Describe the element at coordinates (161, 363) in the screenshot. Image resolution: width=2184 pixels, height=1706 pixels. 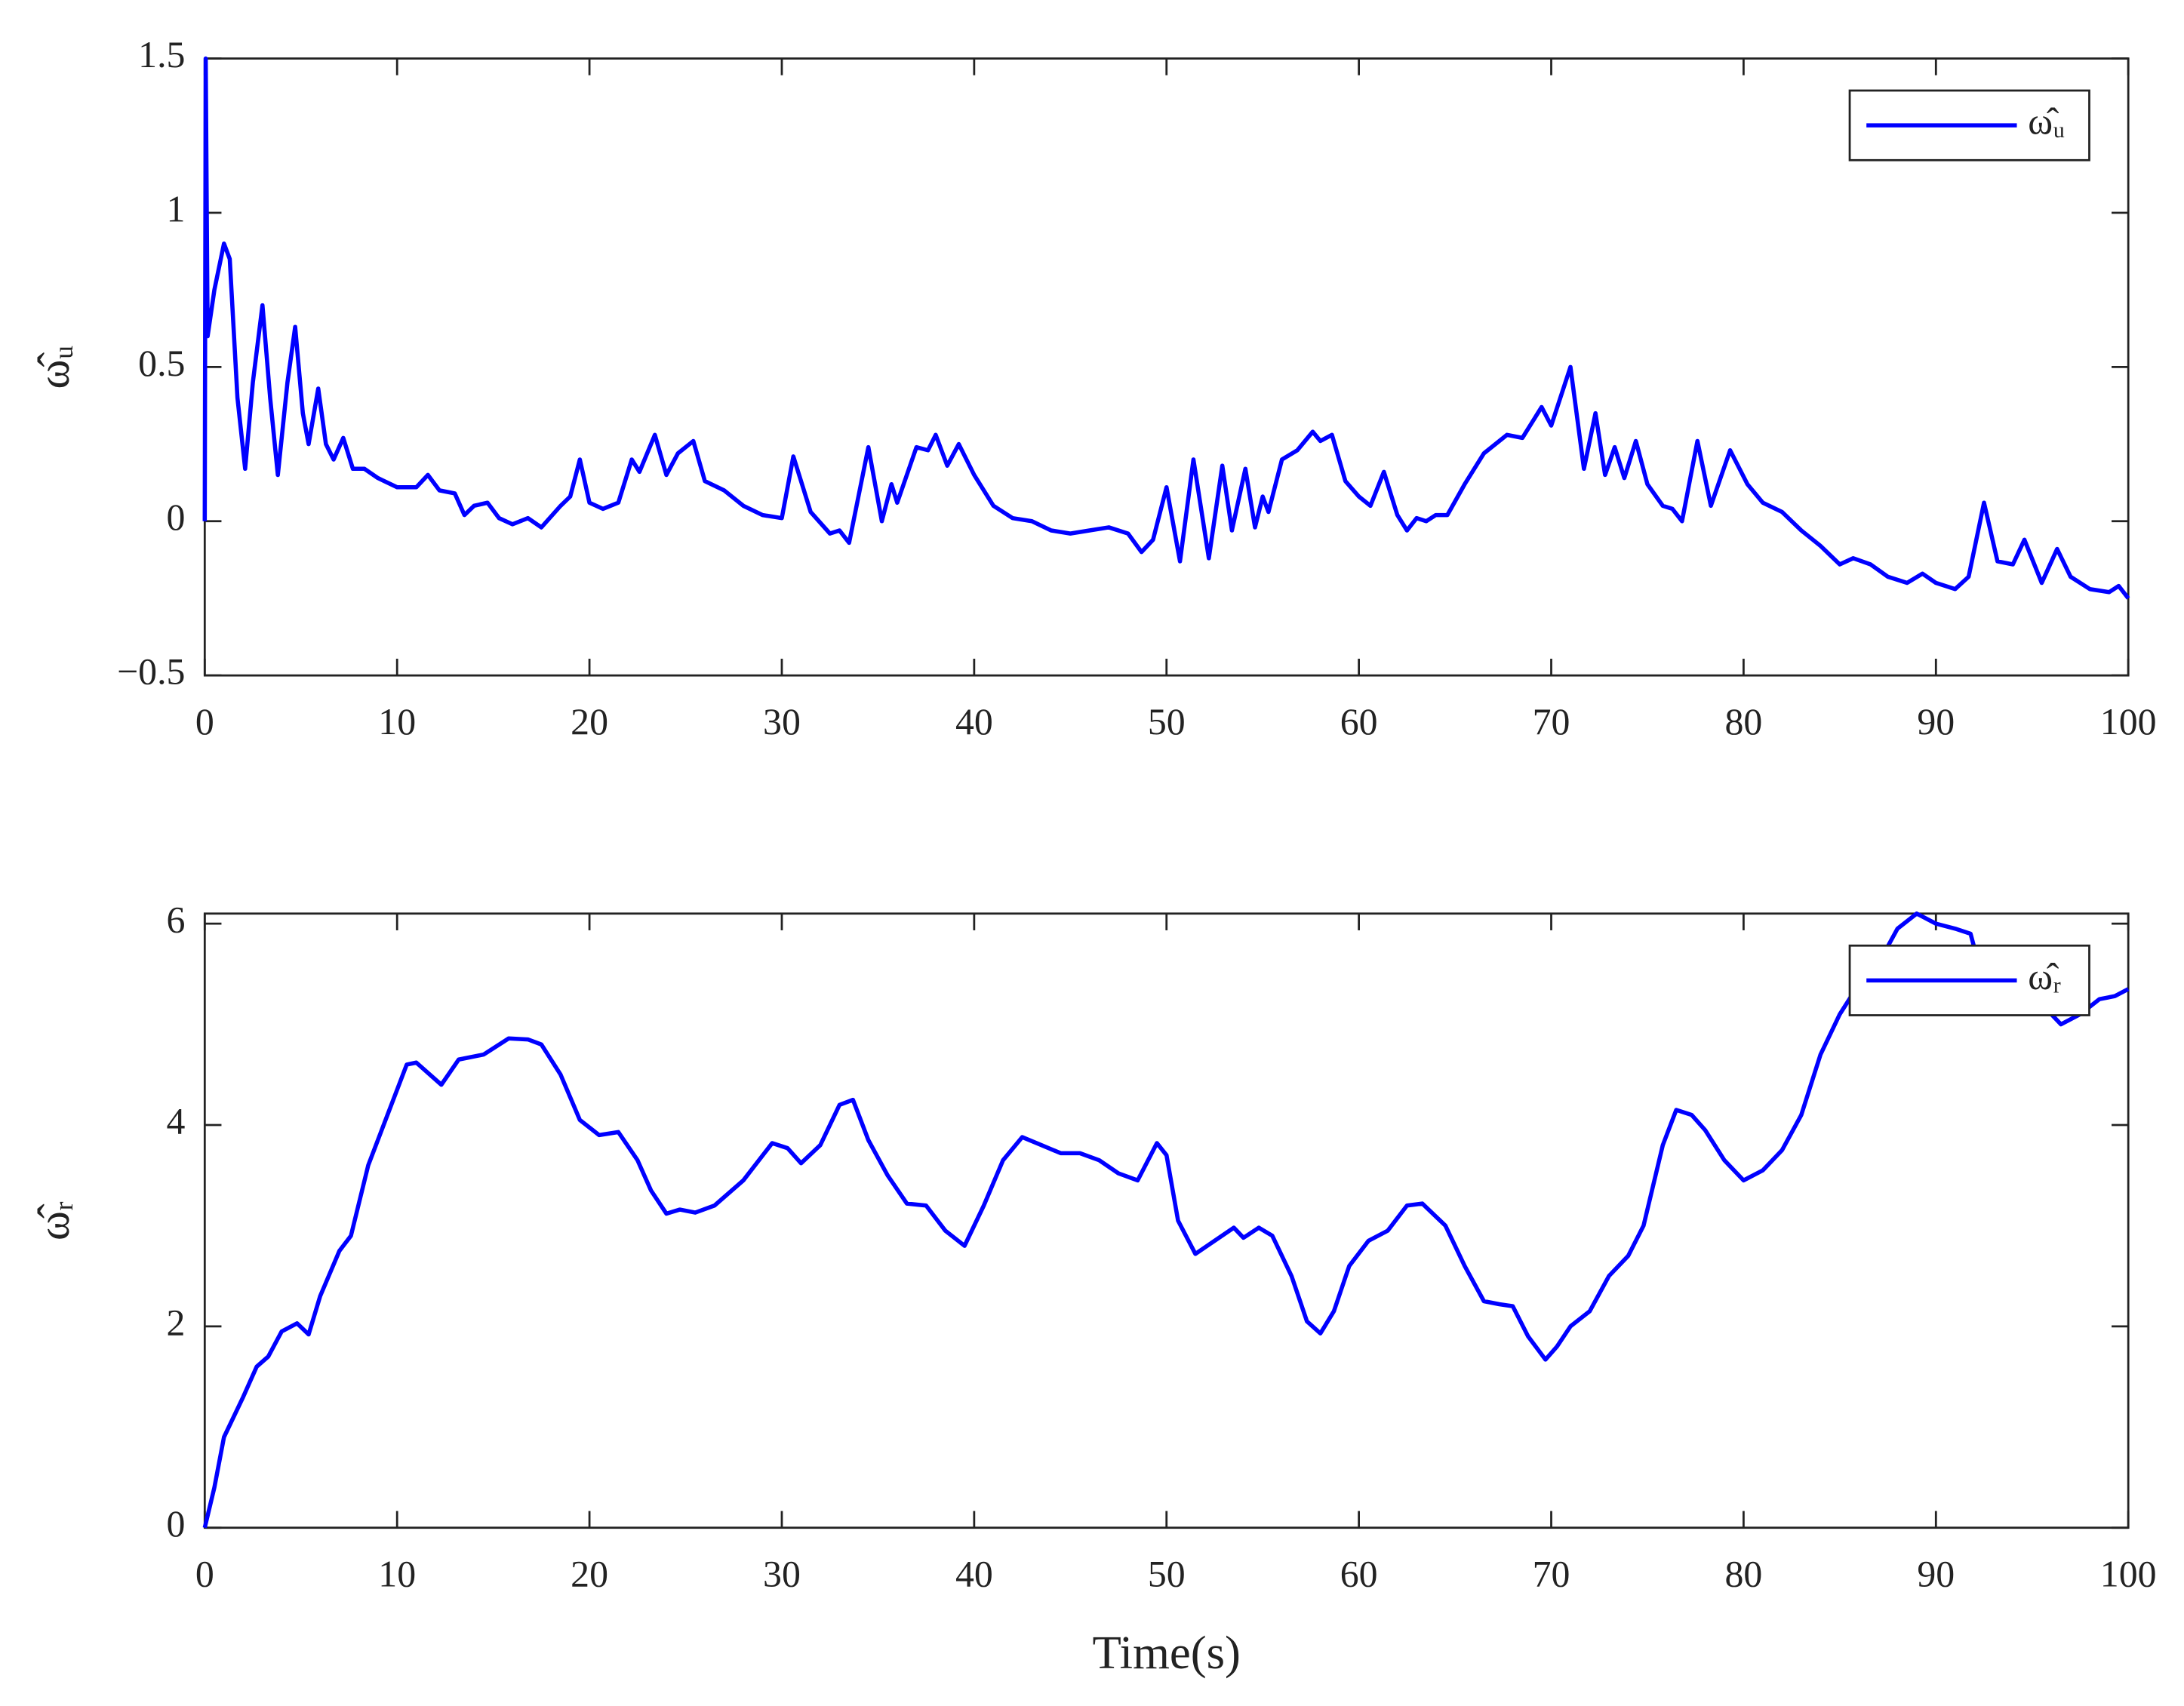
I see `y-tick-label: 0.5` at that location.